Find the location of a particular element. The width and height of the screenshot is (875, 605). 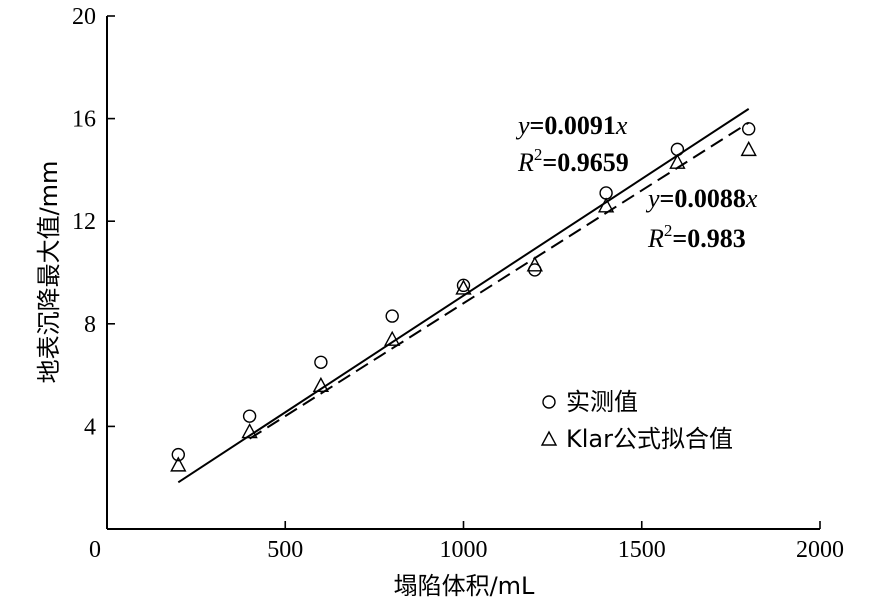

fit-r2-dashed-value: =0.983 is located at coordinates (708, 238).